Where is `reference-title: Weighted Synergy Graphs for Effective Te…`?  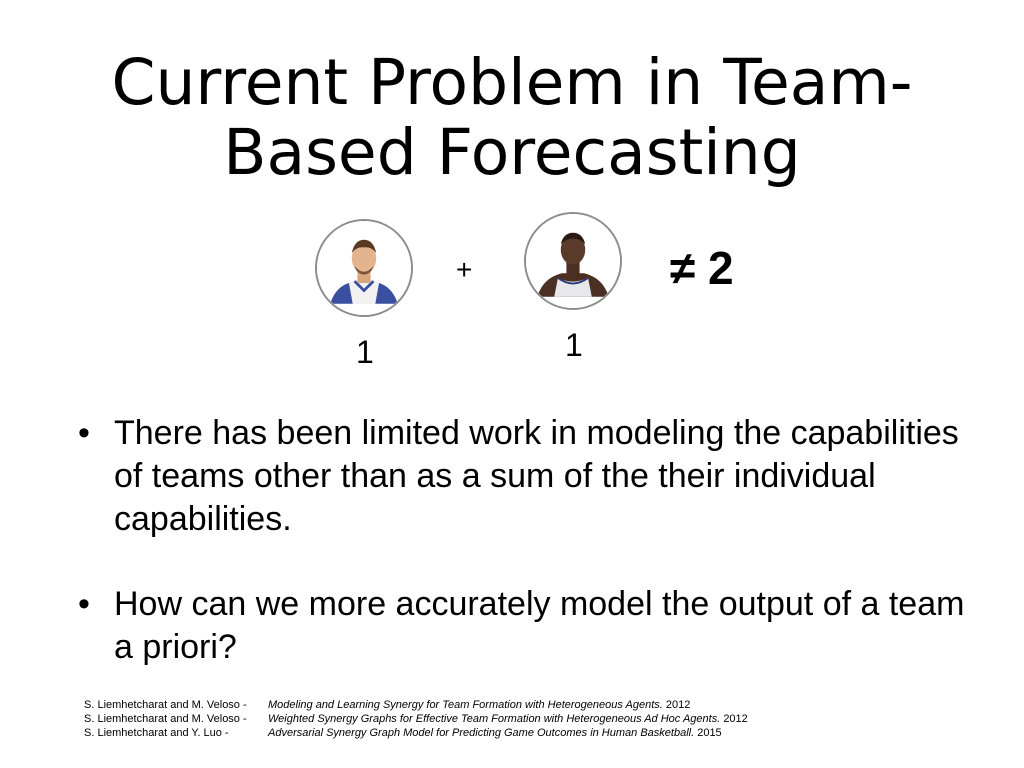 reference-title: Weighted Synergy Graphs for Effective Te… is located at coordinates (494, 719).